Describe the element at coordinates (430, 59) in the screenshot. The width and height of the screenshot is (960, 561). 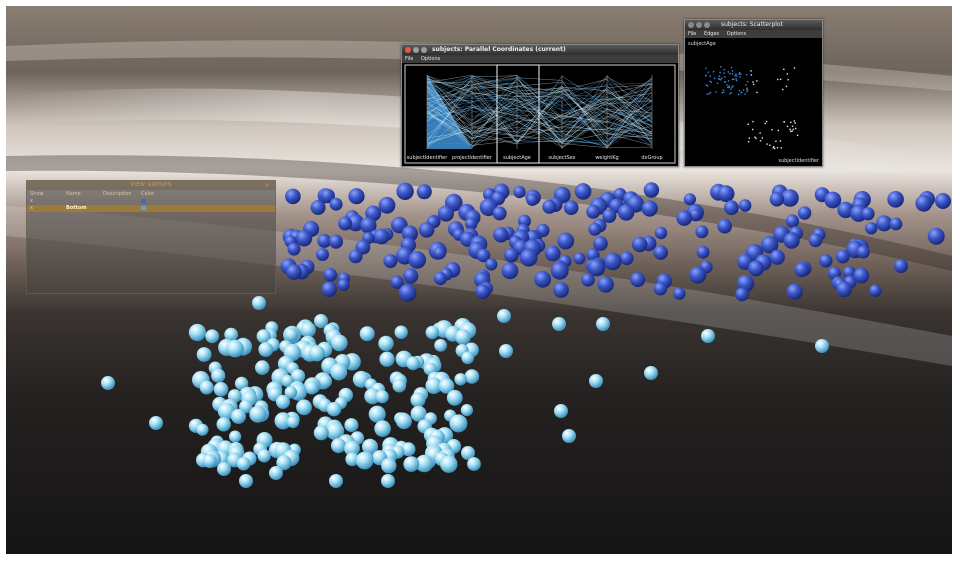
I see `menu-options: Options` at that location.